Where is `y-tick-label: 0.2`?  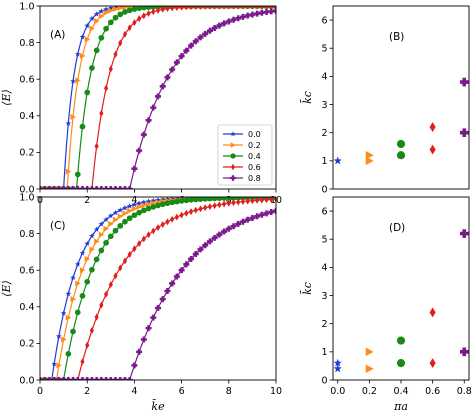 y-tick-label: 0.2 is located at coordinates (26, 344).